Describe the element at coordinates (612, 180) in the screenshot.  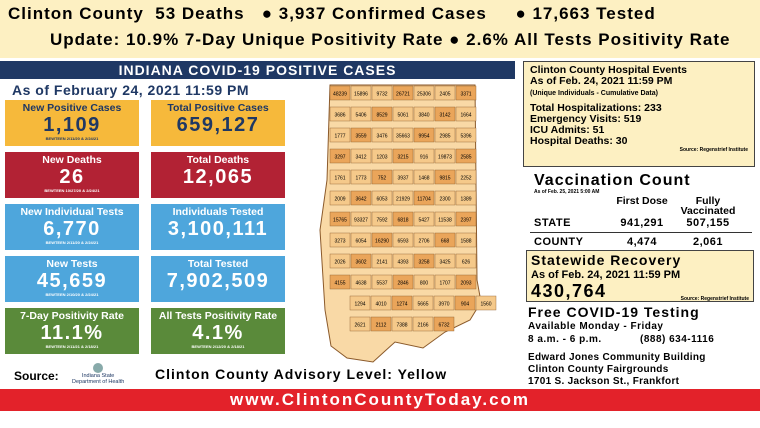
I see `vacc-title: Vaccination Count` at that location.